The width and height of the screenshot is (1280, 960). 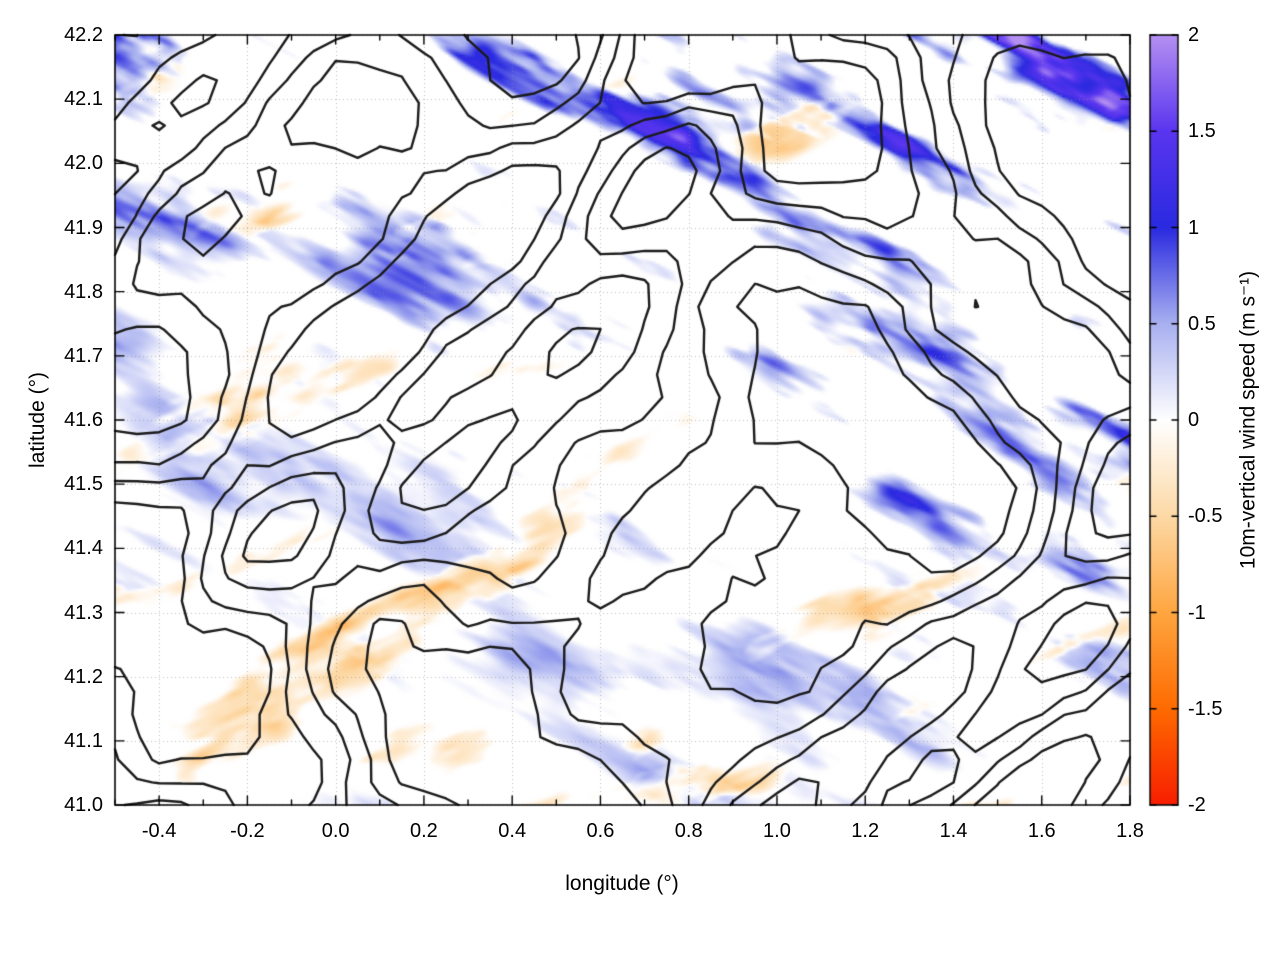 What do you see at coordinates (1248, 420) in the screenshot?
I see `colorbar-title: 10m-vertical wind speed (m s⁻¹)` at bounding box center [1248, 420].